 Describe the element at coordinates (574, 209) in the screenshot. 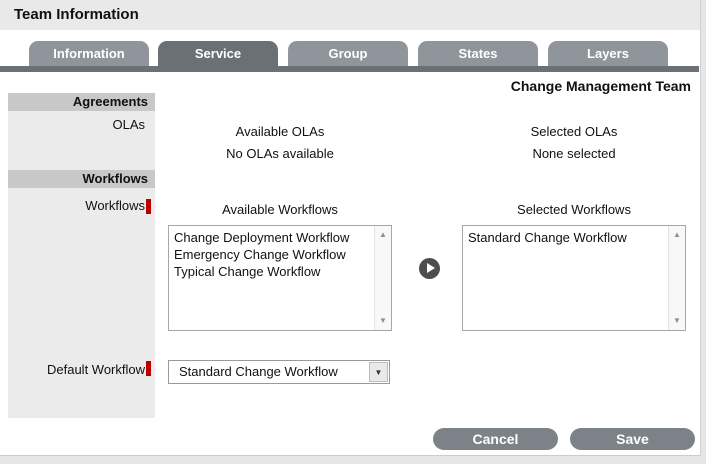

I see `selected-workflows-title: Selected Workflows` at that location.